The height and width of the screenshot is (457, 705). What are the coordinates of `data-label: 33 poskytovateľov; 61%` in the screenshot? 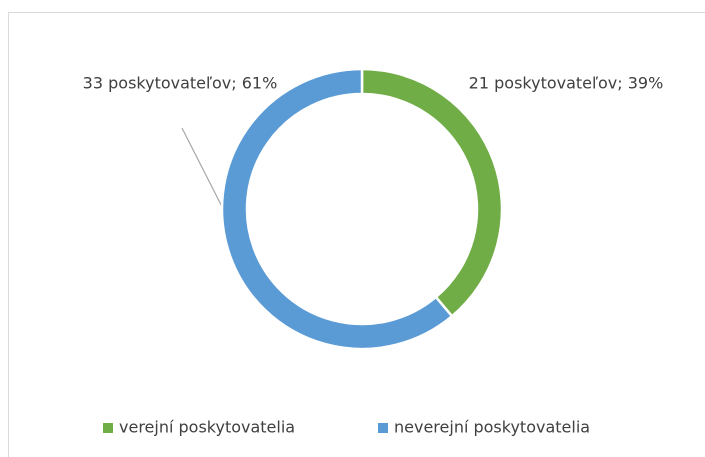 It's located at (180, 83).